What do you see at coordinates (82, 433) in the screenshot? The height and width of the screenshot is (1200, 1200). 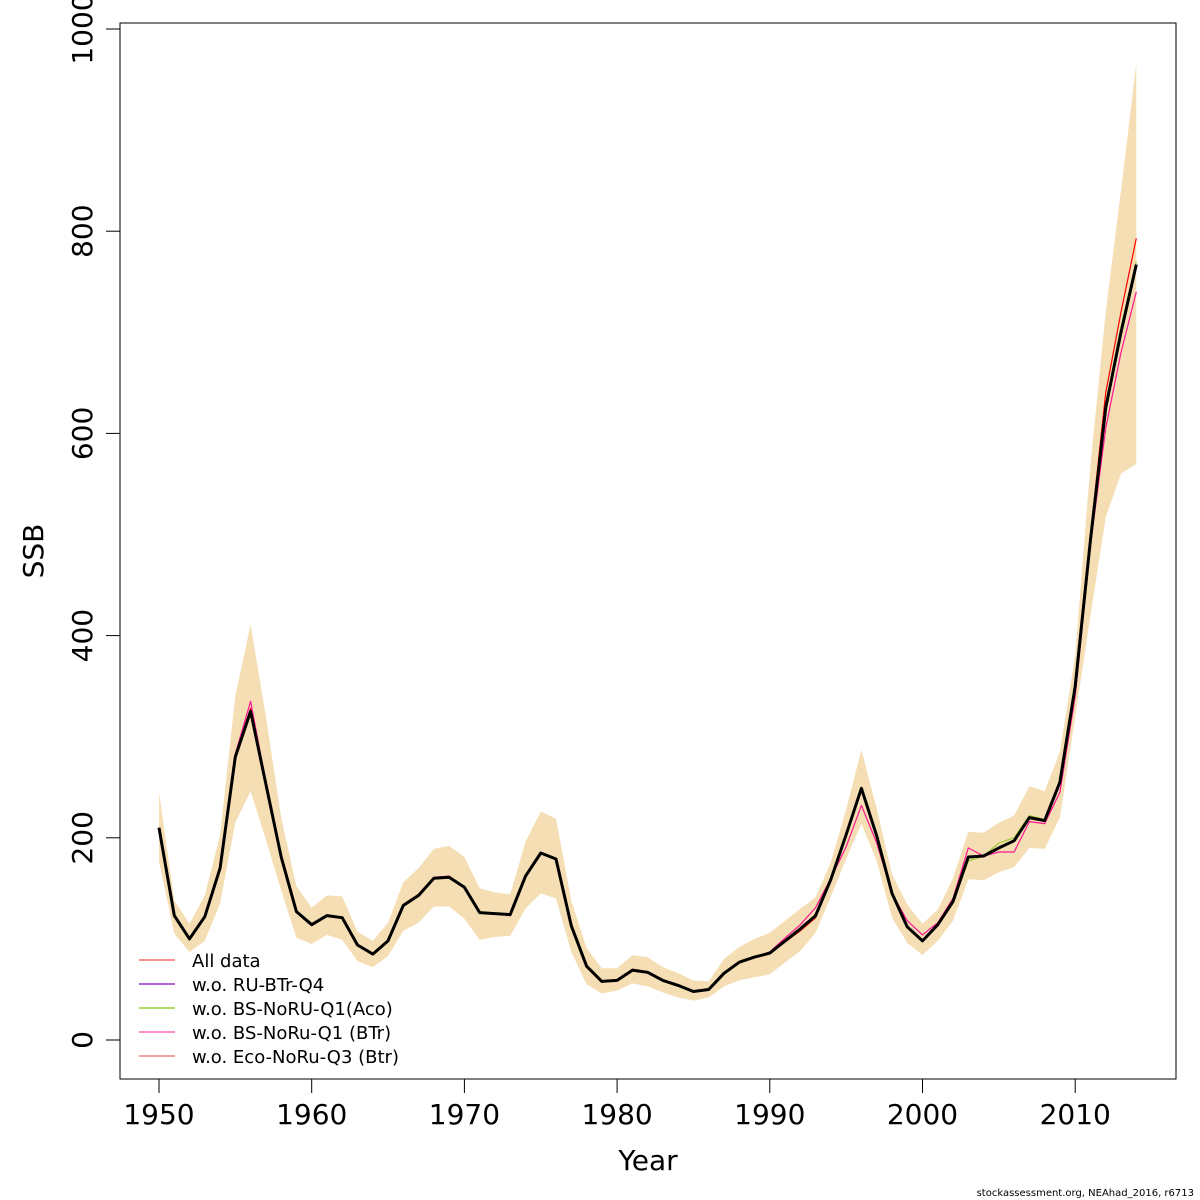 I see `y-tick-label: 600` at bounding box center [82, 433].